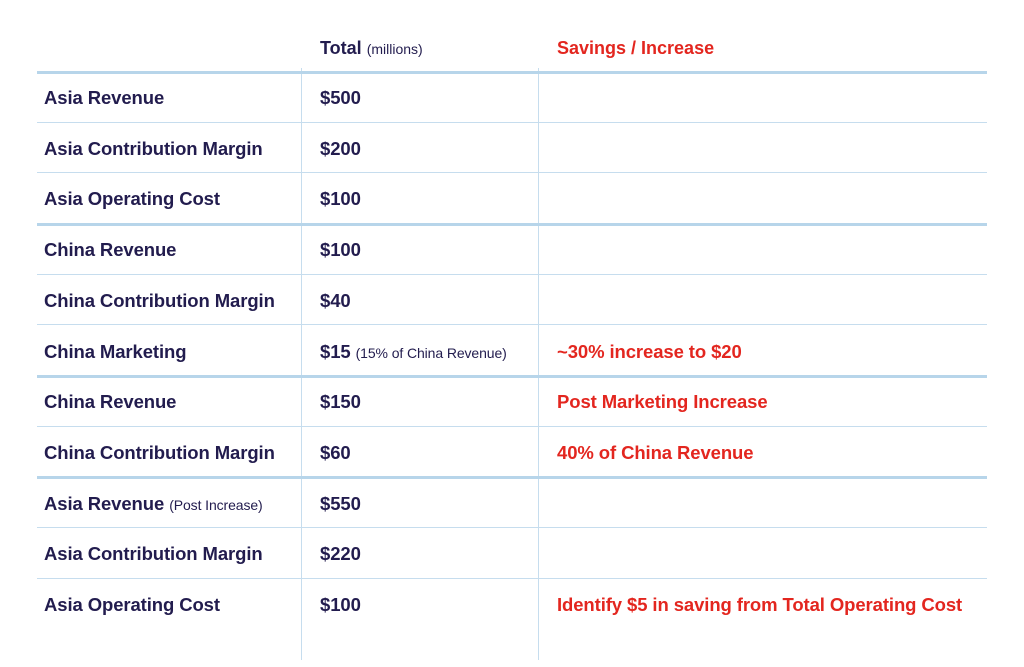 The width and height of the screenshot is (1024, 667). I want to click on row-remark: 40% of China Revenue, so click(655, 452).